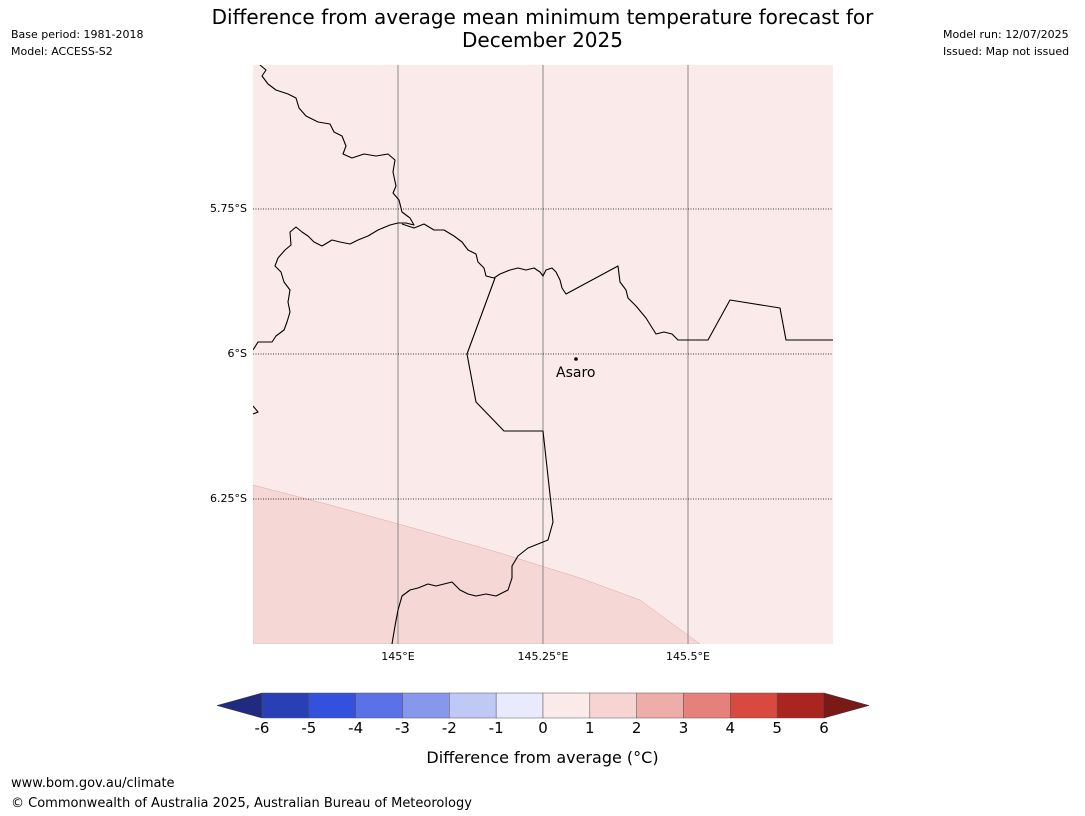 The image size is (1085, 816). Describe the element at coordinates (683, 728) in the screenshot. I see `colorbar-tick-label: 3` at that location.